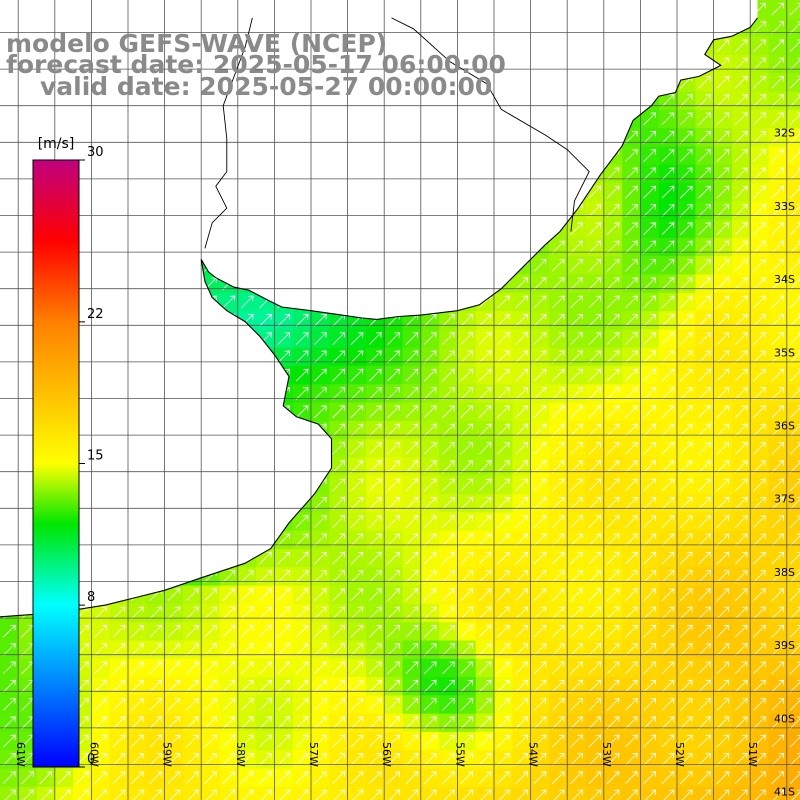 This screenshot has height=800, width=800. What do you see at coordinates (784, 206) in the screenshot?
I see `latitude-label: 33S` at bounding box center [784, 206].